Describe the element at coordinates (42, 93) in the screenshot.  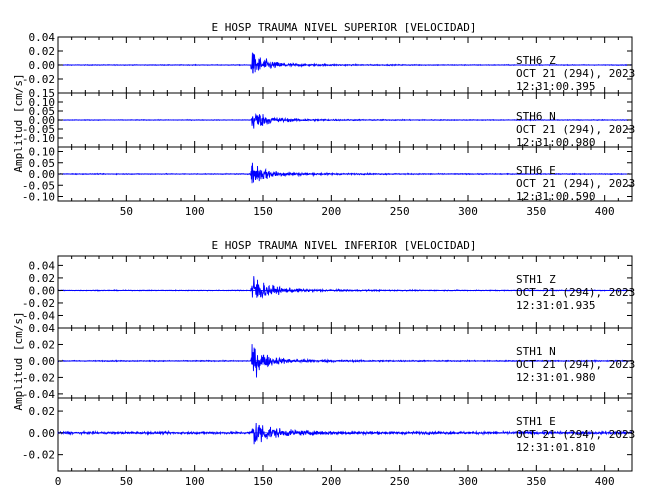
I see `y-tick-label: 0.15` at that location.